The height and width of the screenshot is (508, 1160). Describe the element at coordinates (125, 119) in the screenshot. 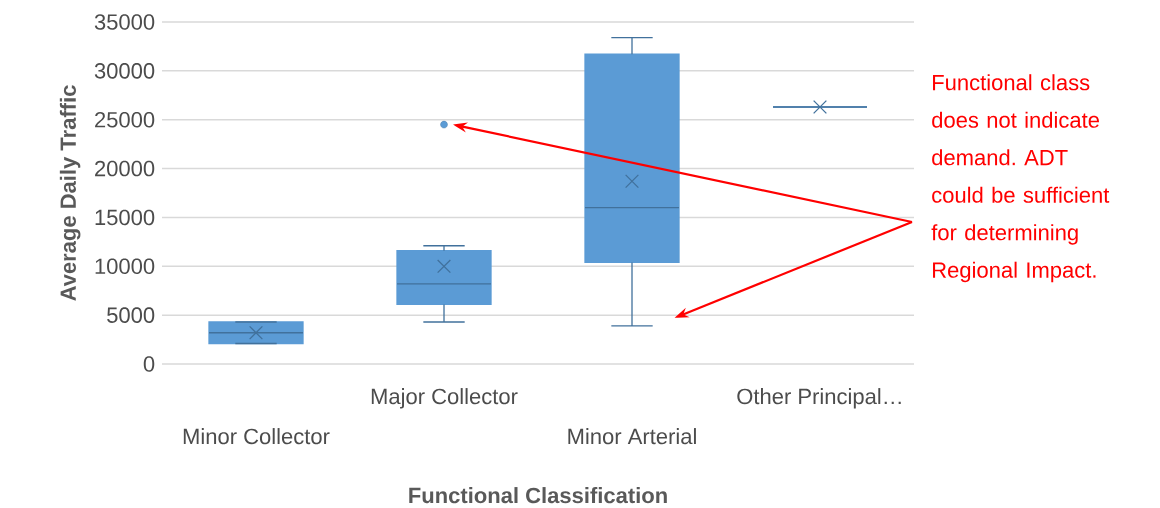

I see `y-tick-label: 25000` at that location.